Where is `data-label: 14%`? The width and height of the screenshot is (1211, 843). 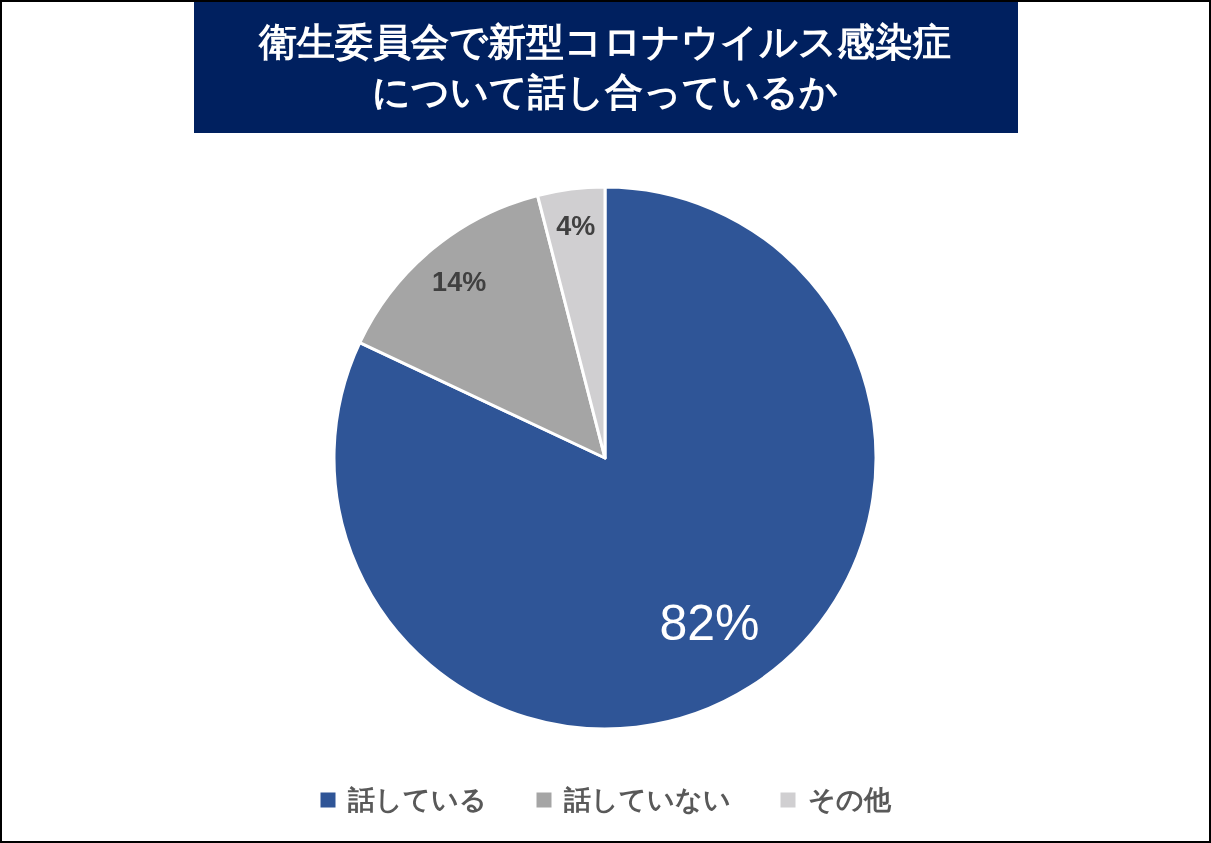
data-label: 14% is located at coordinates (459, 281).